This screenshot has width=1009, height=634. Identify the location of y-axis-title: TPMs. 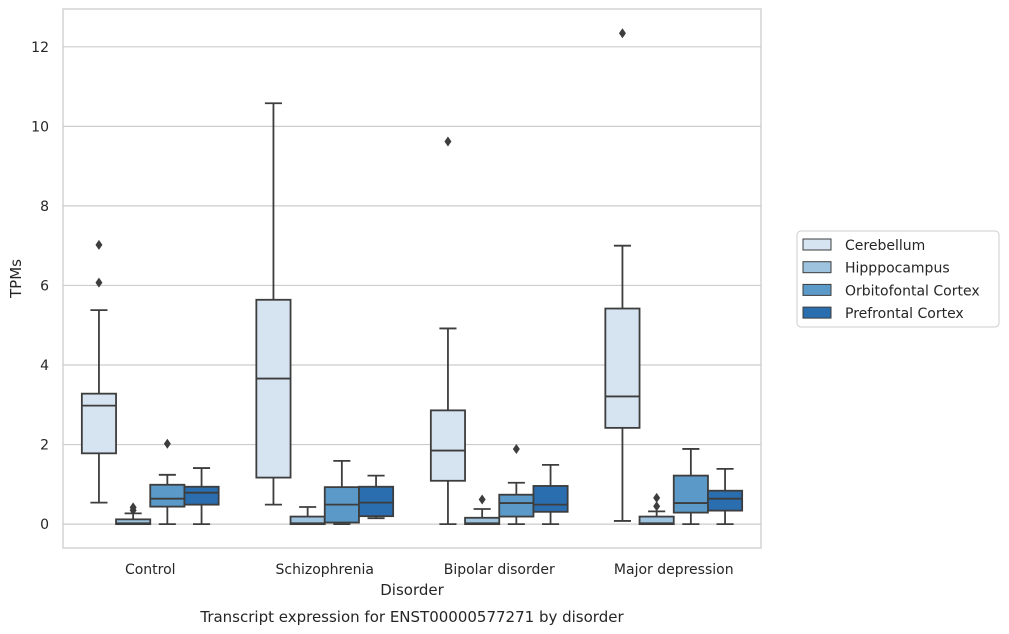
(16, 279).